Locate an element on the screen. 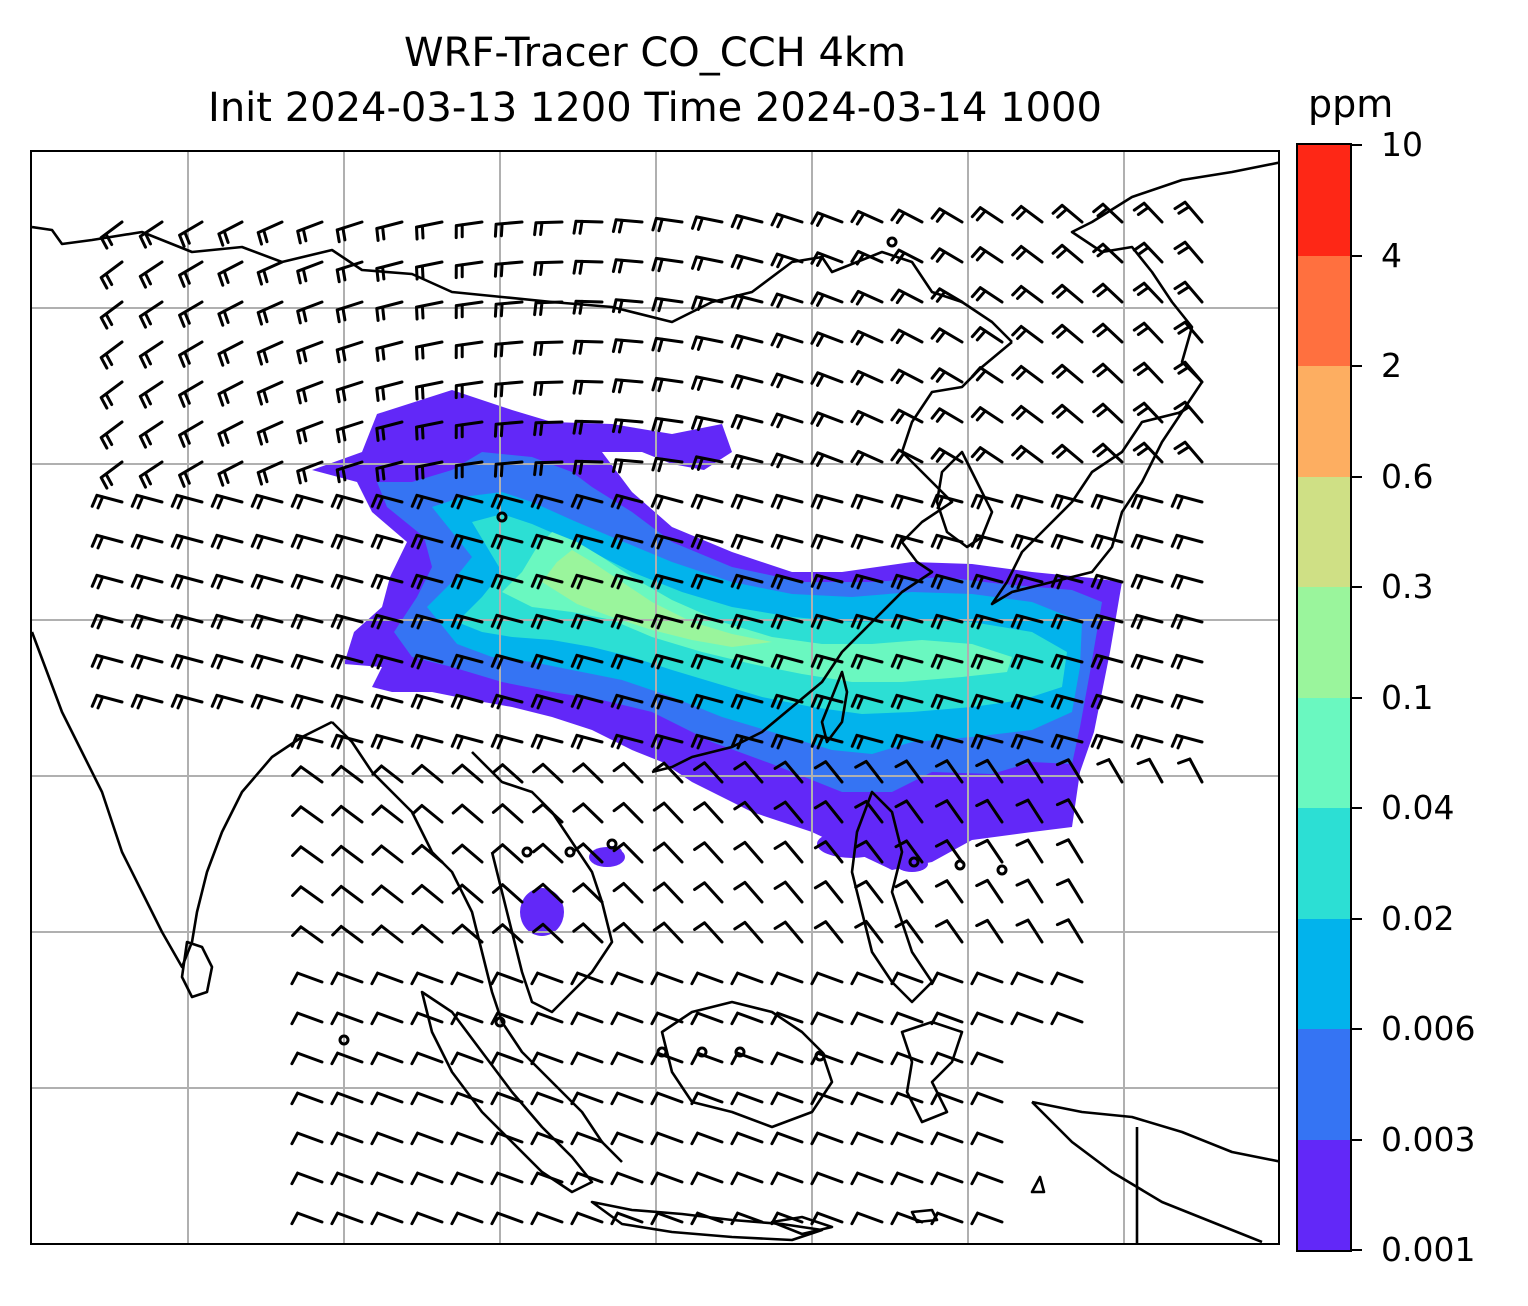 The image size is (1528, 1306). colorbar-tick-label: 0.1 is located at coordinates (1407, 697).